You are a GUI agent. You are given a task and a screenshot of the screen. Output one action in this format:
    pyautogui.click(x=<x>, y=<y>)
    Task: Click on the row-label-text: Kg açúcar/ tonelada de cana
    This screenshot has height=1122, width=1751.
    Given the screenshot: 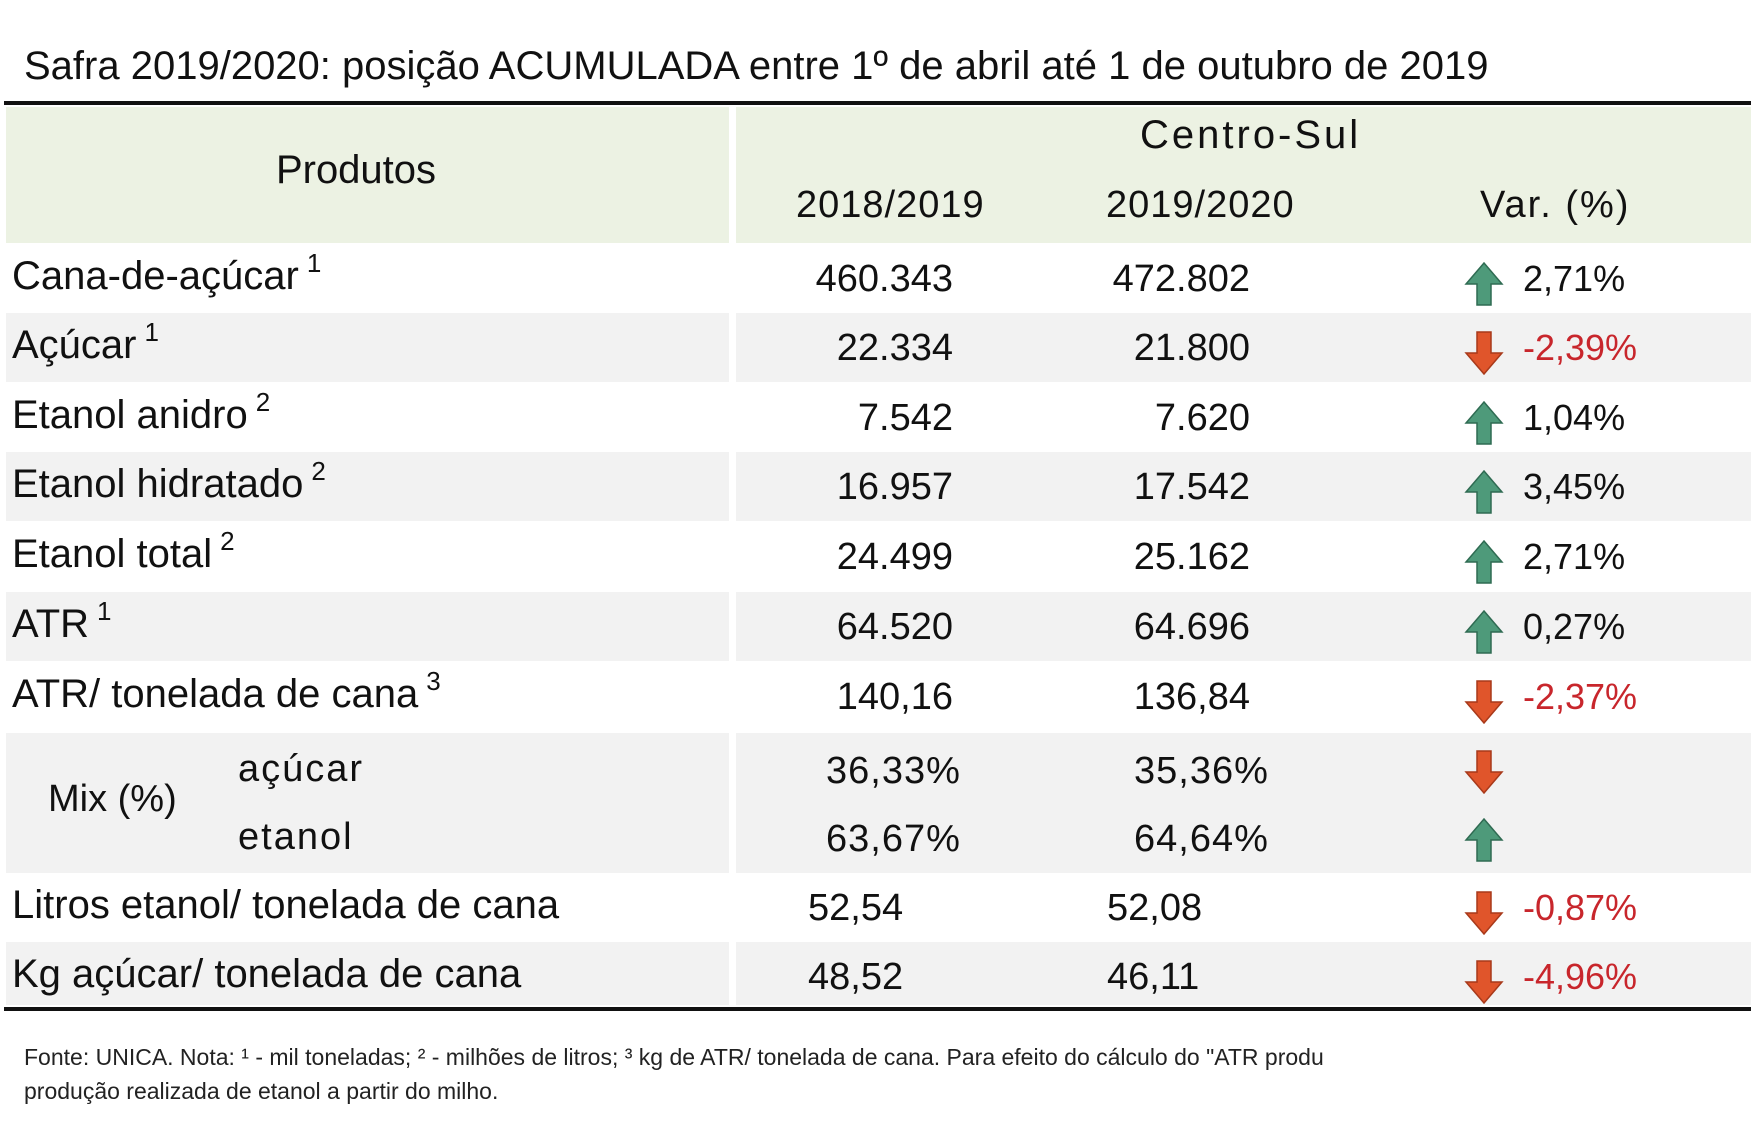 What is the action you would take?
    pyautogui.click(x=267, y=974)
    